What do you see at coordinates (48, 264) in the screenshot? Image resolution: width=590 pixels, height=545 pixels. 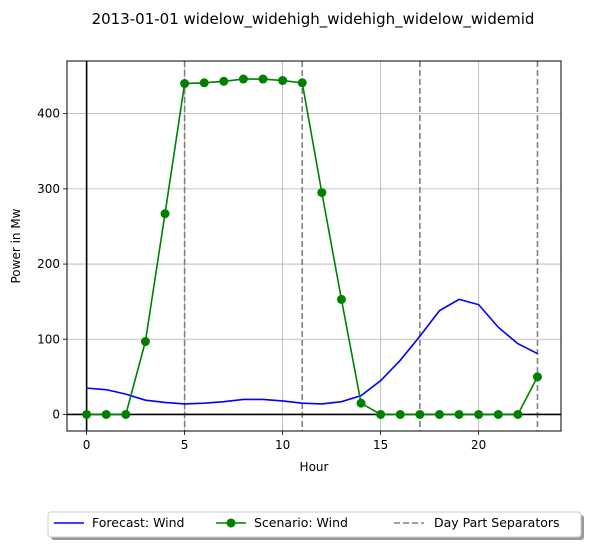 I see `y-tick-label: 200` at bounding box center [48, 264].